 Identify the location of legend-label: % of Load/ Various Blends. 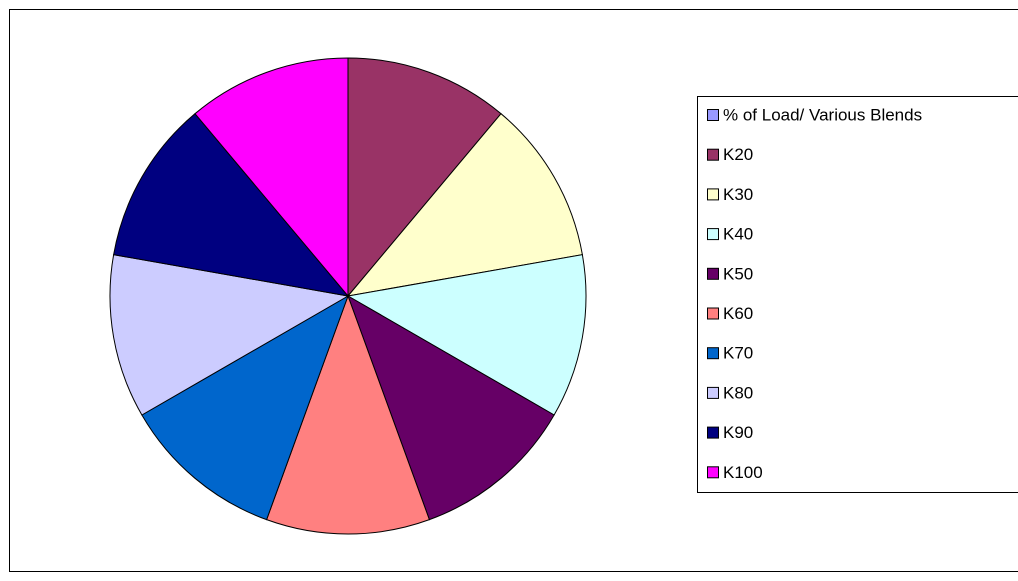
(822, 114).